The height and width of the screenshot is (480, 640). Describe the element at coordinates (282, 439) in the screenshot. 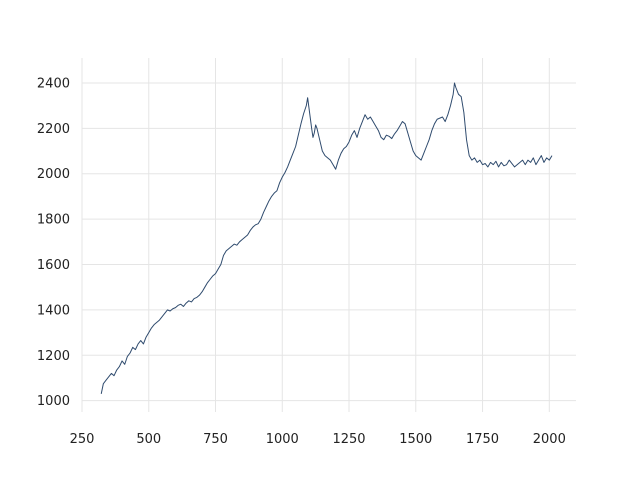

I see `x-tick-label: 1000` at that location.